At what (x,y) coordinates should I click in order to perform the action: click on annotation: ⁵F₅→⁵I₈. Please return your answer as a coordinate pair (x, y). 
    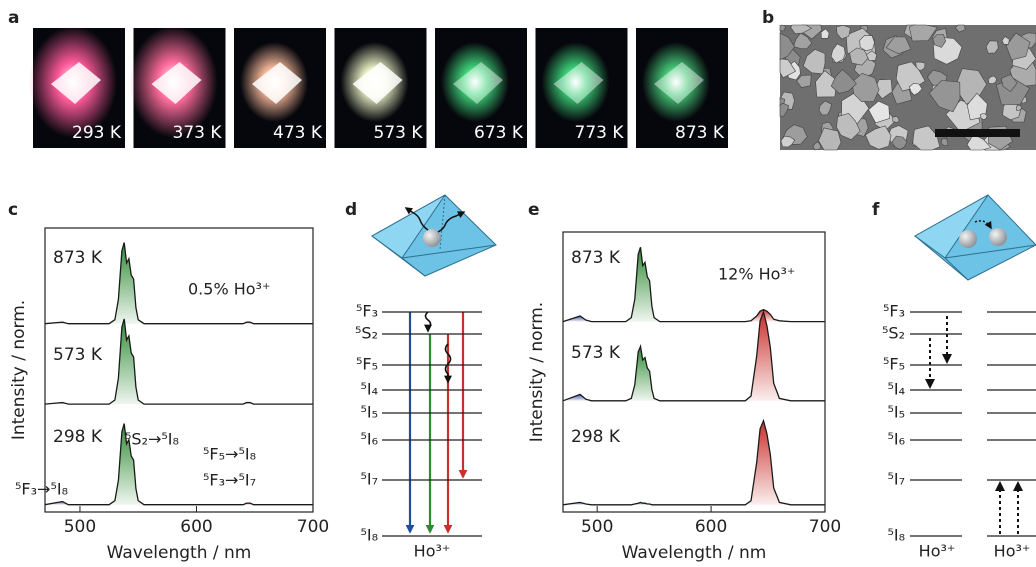
    Looking at the image, I should click on (229, 454).